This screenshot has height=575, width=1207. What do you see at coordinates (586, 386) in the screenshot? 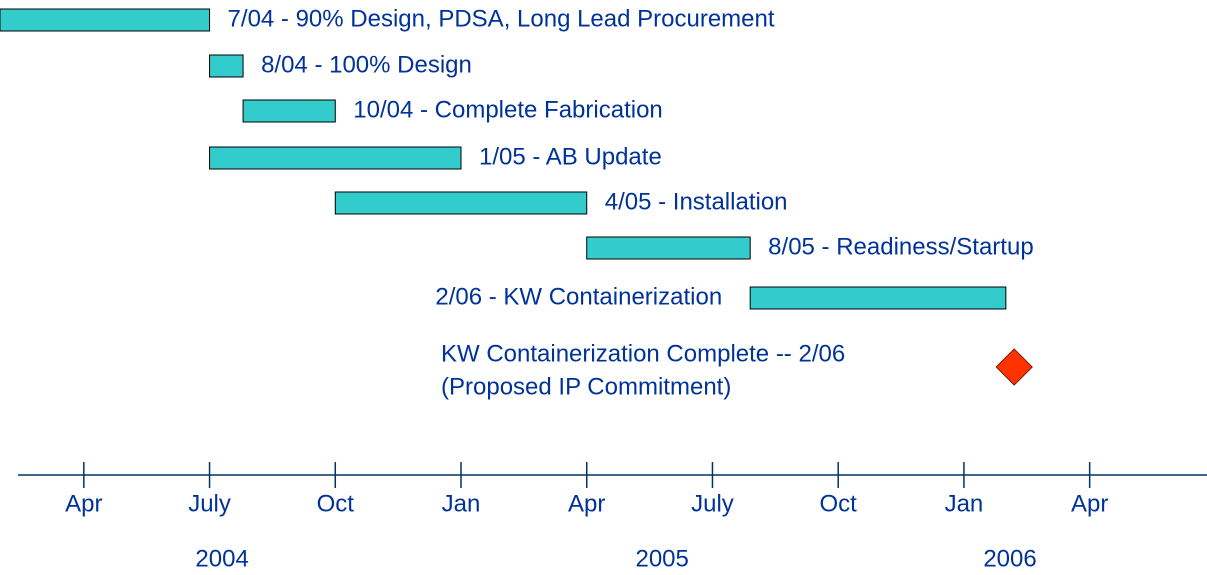
I see `milestone-label: (Proposed IP Commitment)` at bounding box center [586, 386].